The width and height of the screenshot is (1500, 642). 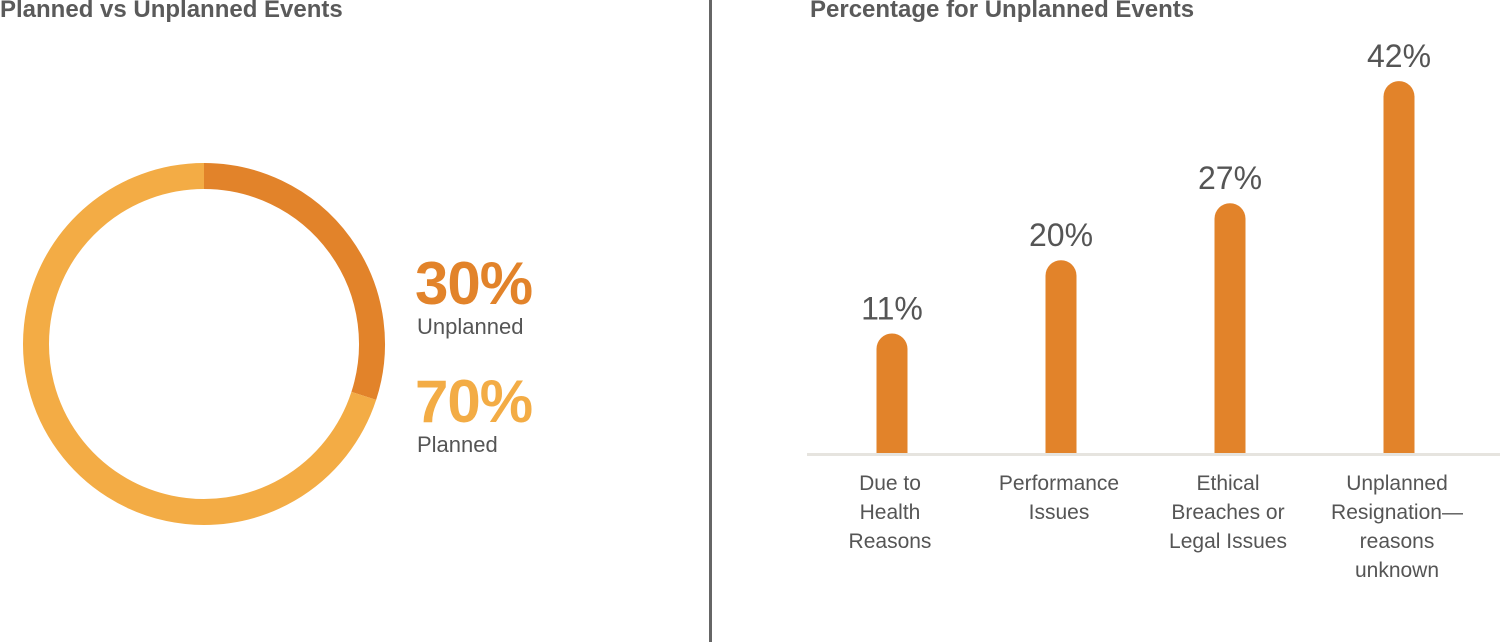 I want to click on category-label: Performance, so click(x=1059, y=483).